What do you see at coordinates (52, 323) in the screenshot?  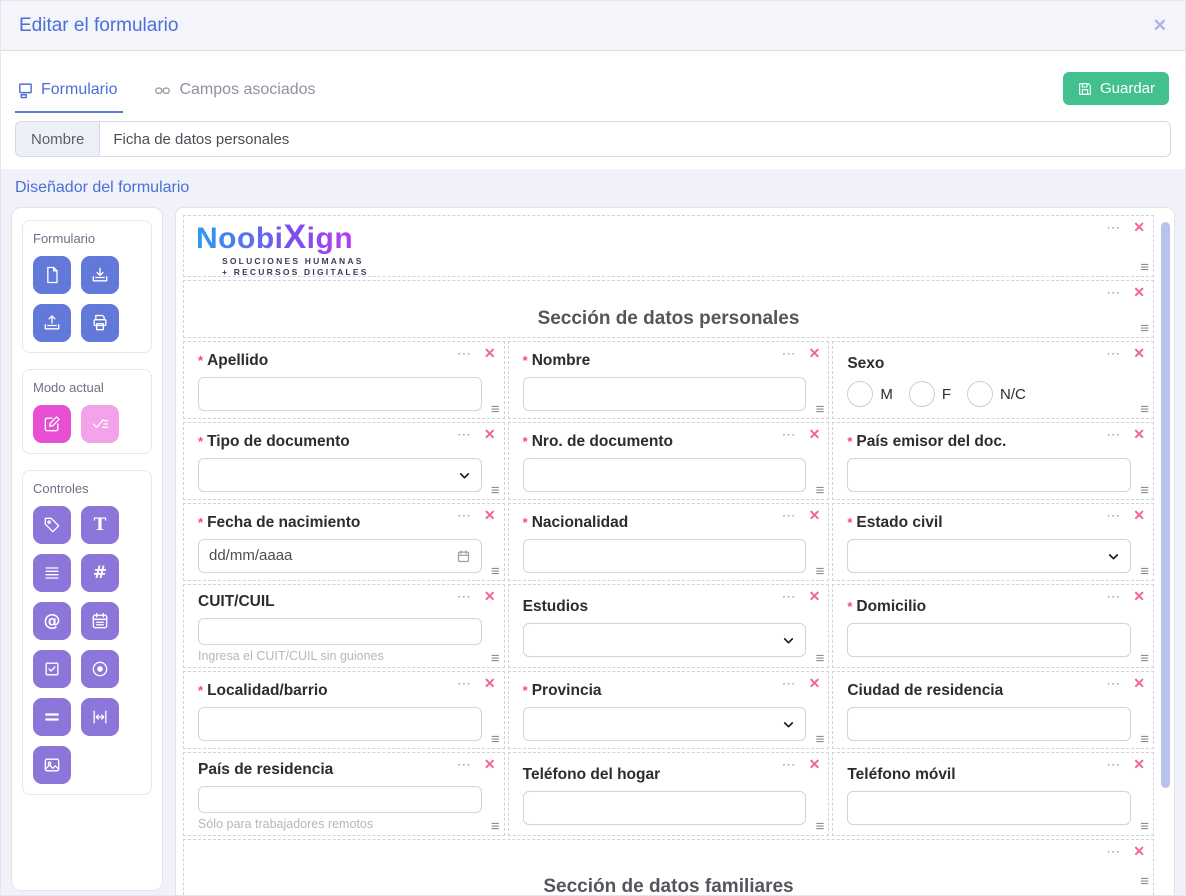 I see `export-button` at bounding box center [52, 323].